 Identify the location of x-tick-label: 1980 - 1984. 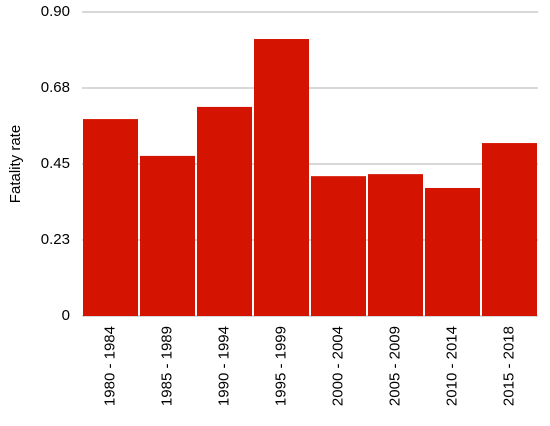
(109, 366).